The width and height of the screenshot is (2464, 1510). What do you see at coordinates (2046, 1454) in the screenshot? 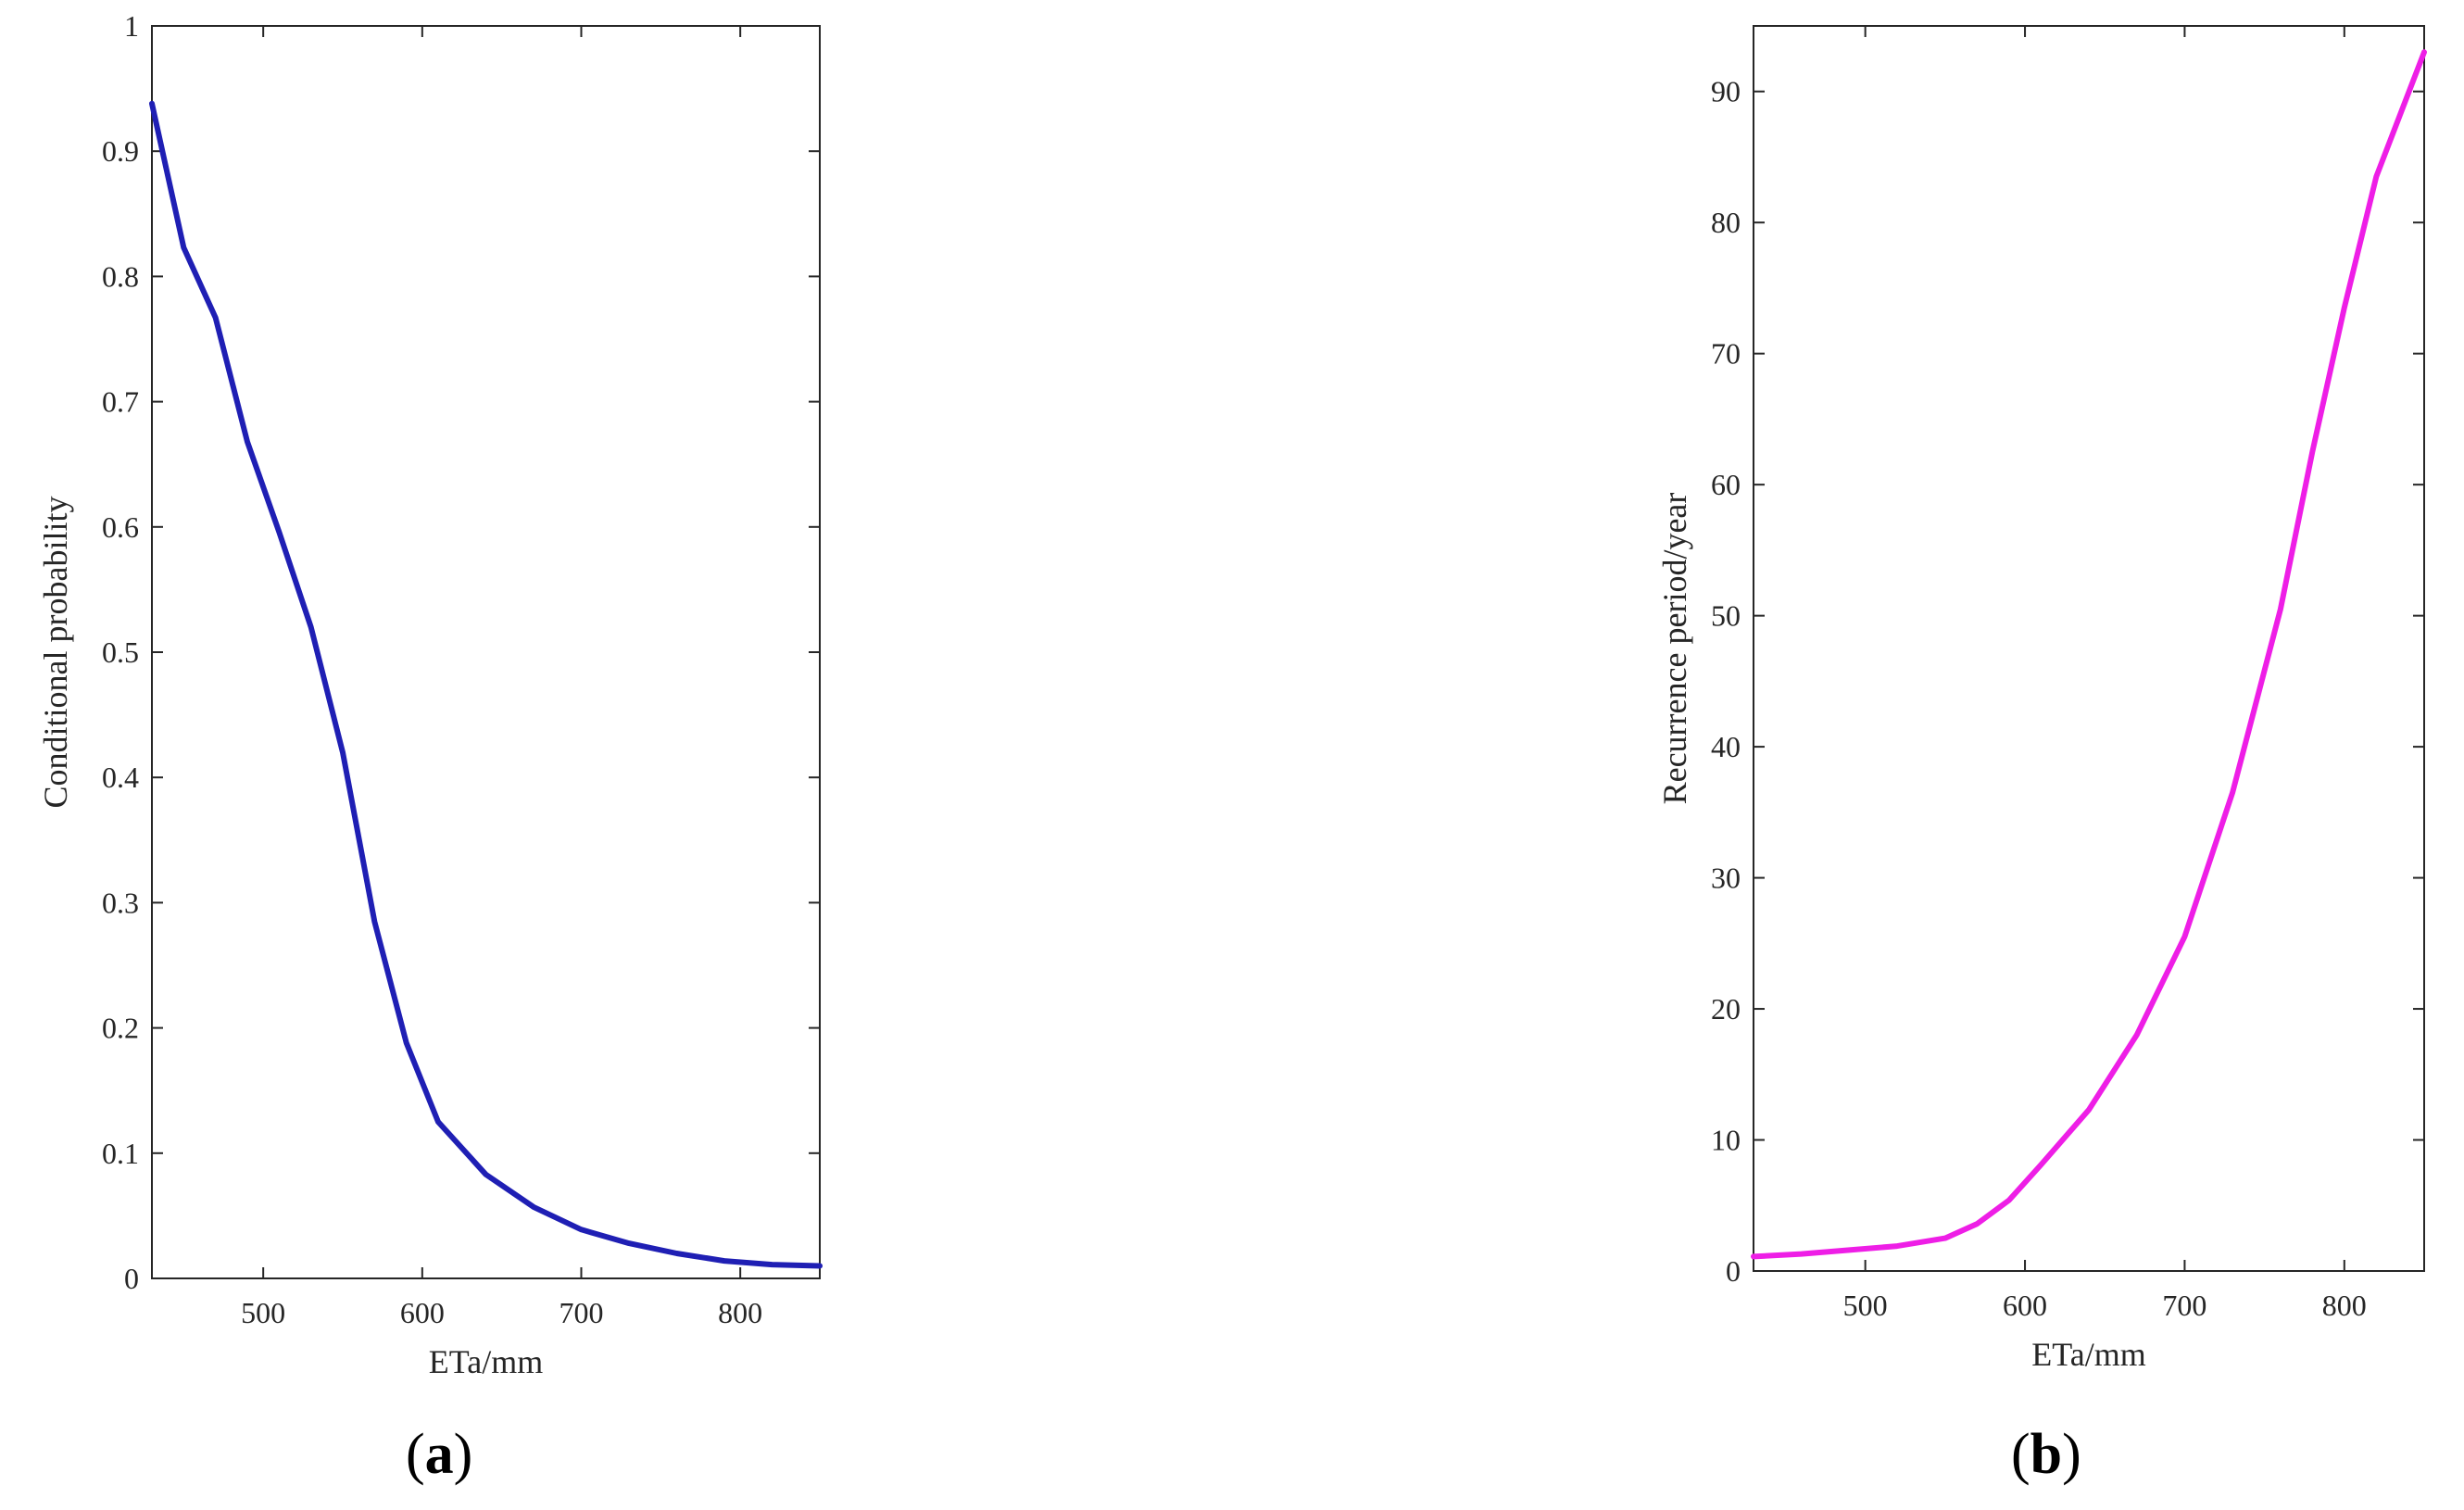
I see `panel-label-b: (b)` at bounding box center [2046, 1454].